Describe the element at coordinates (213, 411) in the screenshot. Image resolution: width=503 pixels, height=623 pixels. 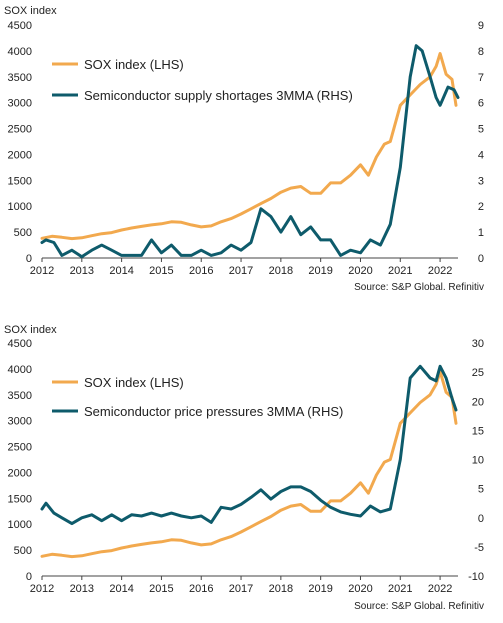
I see `legend-label: Semiconductor price pressures 3MMA (RHS)` at that location.